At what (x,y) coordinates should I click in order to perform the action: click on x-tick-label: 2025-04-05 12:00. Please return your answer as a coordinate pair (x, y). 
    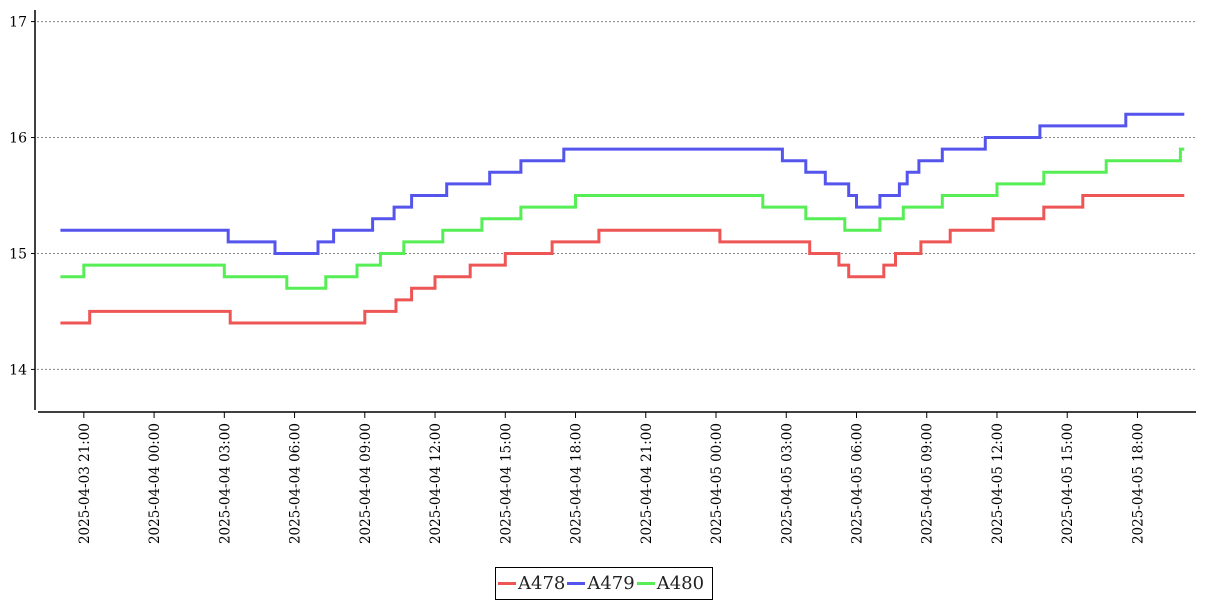
    Looking at the image, I should click on (998, 483).